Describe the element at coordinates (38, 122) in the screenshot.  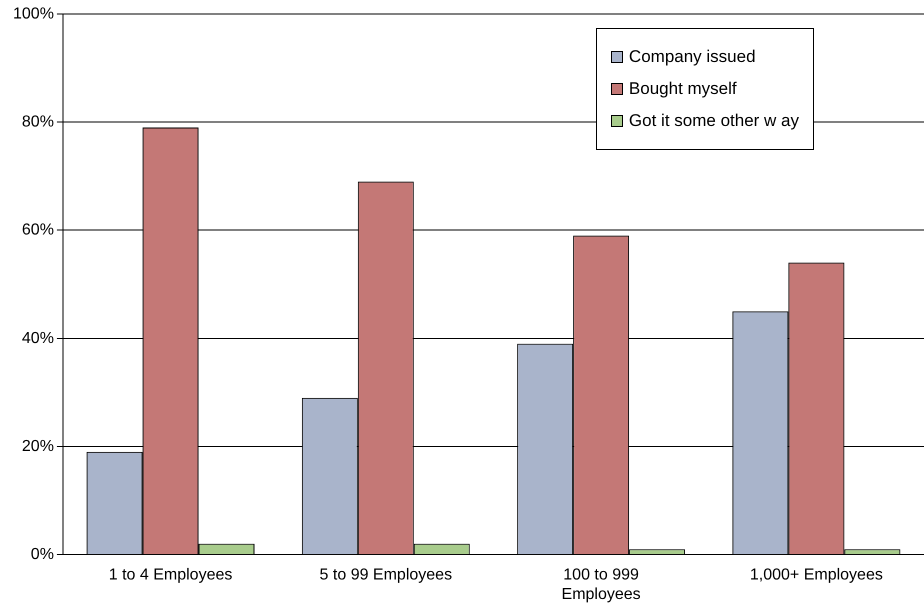
I see `y-tick-label: 80%` at that location.